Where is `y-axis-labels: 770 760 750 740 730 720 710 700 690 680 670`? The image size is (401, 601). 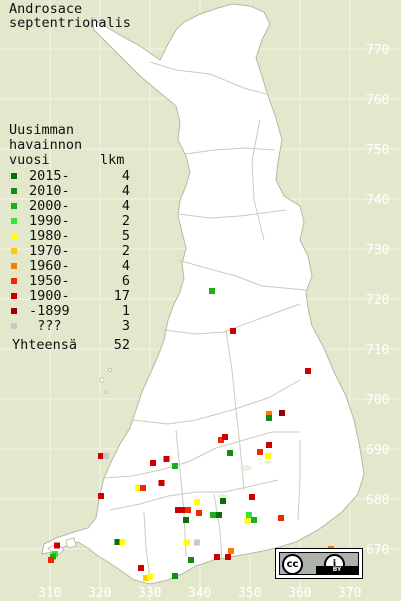
y-axis-labels: 770 760 750 740 730 720 710 700 690 680 670 is located at coordinates (377, 300).